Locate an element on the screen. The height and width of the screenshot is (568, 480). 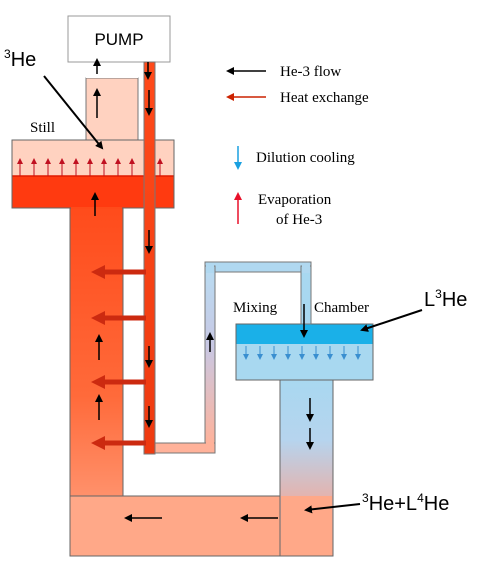
l3he-label: L3He is located at coordinates (445, 299).